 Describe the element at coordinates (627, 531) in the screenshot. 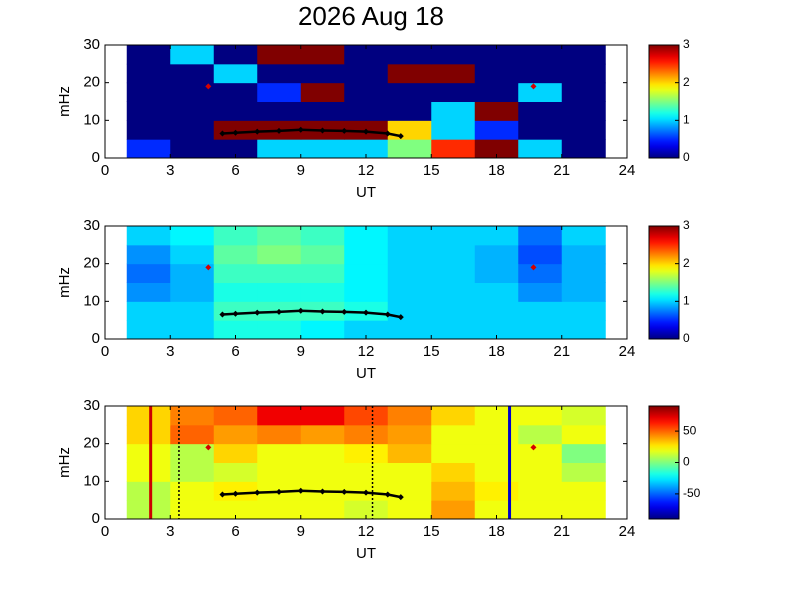

I see `x-tick-label: 24` at that location.